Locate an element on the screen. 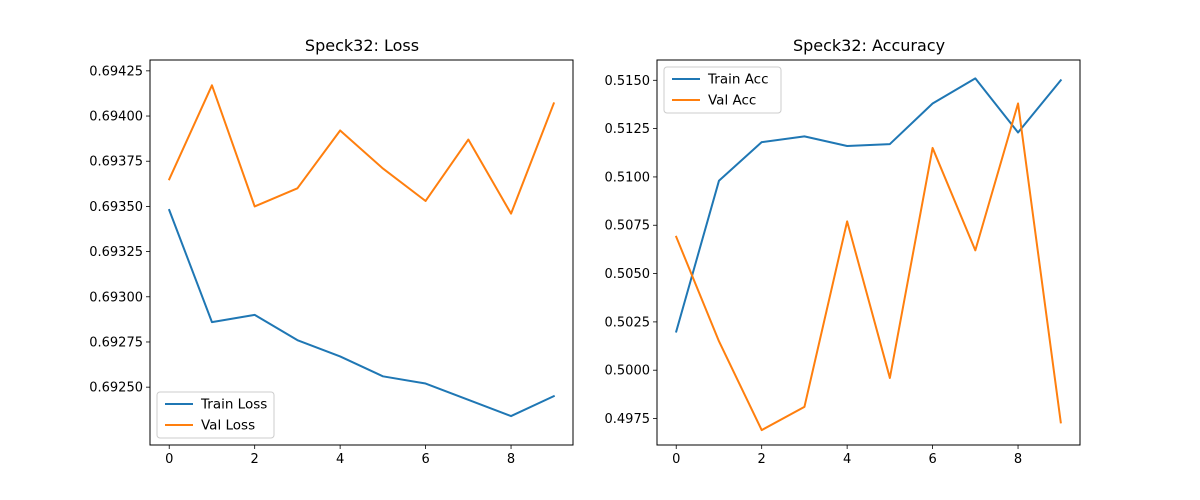 This screenshot has height=500, width=1200. loss-x-tick-label: 8 is located at coordinates (511, 459).